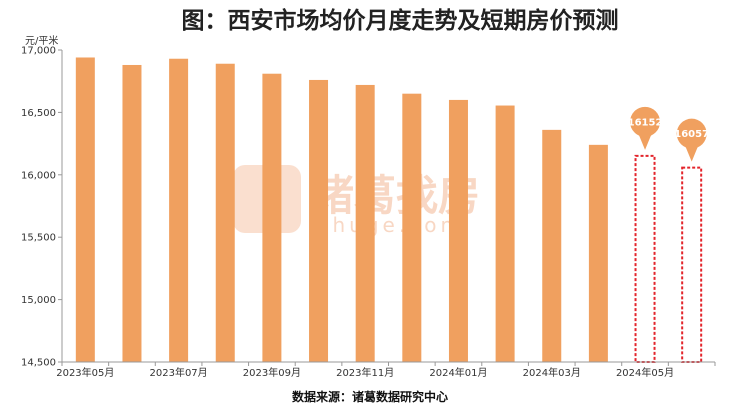 The image size is (740, 411). I want to click on y-tick-label: 14,500, so click(38, 363).